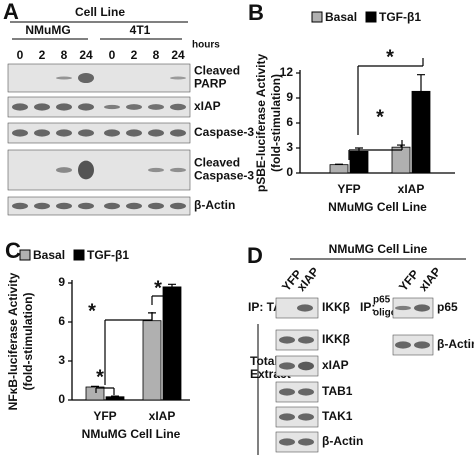  What do you see at coordinates (261, 123) in the screenshot?
I see `axis-title: pSBE-luciferase Activity` at bounding box center [261, 123].